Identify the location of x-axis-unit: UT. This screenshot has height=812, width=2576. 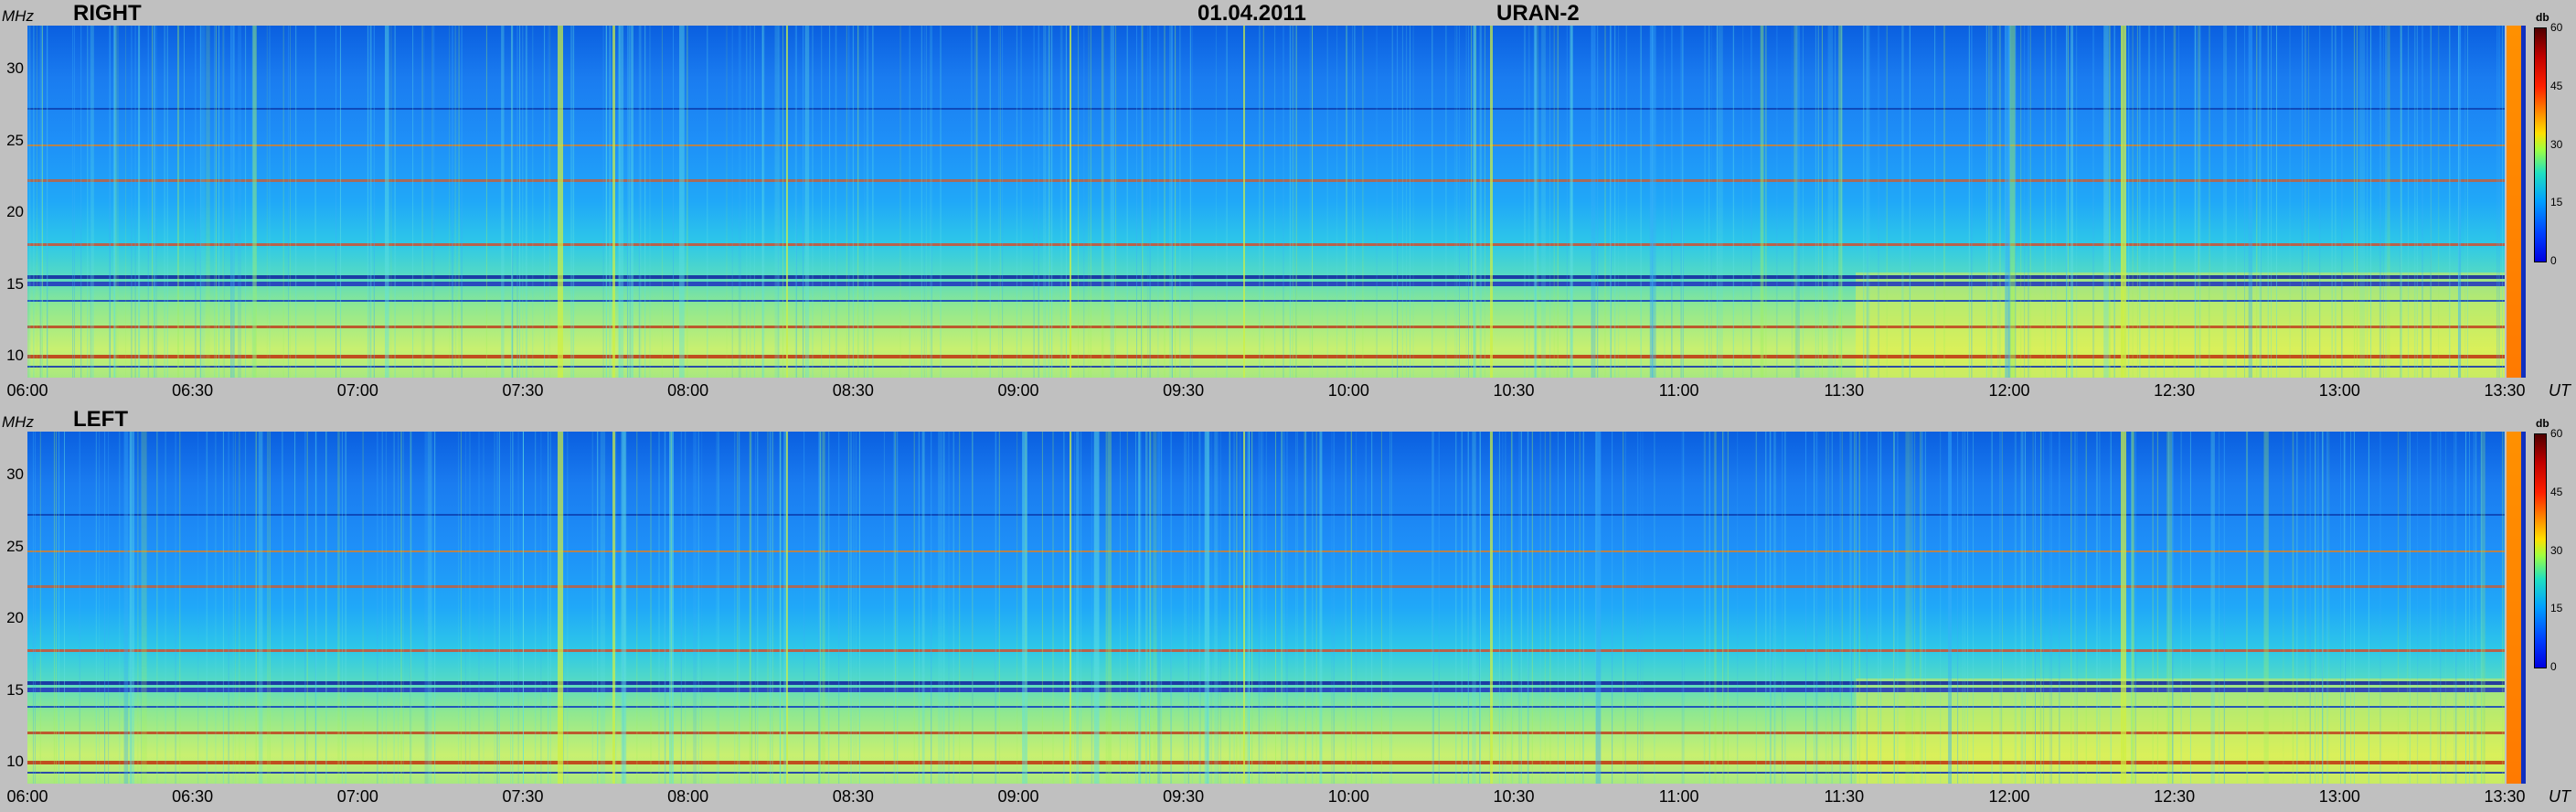
(2560, 390).